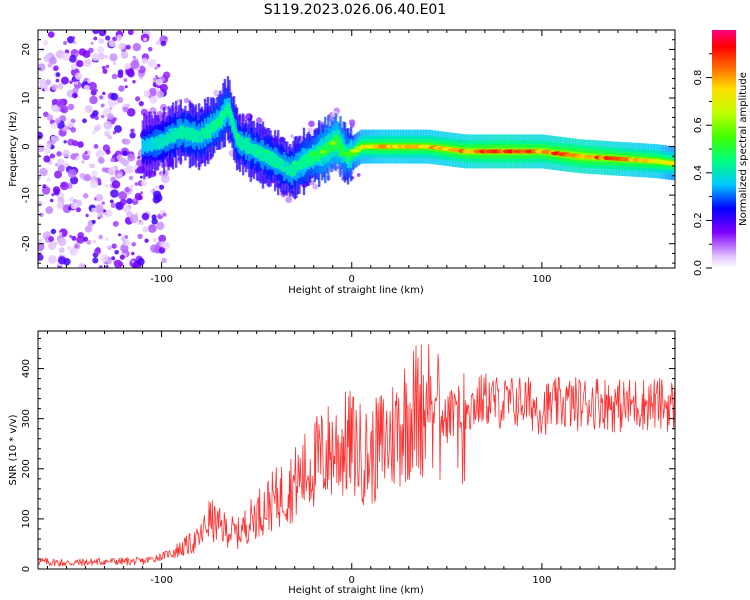 The height and width of the screenshot is (600, 750). What do you see at coordinates (26, 244) in the screenshot?
I see `y-tick-label: -20` at bounding box center [26, 244].